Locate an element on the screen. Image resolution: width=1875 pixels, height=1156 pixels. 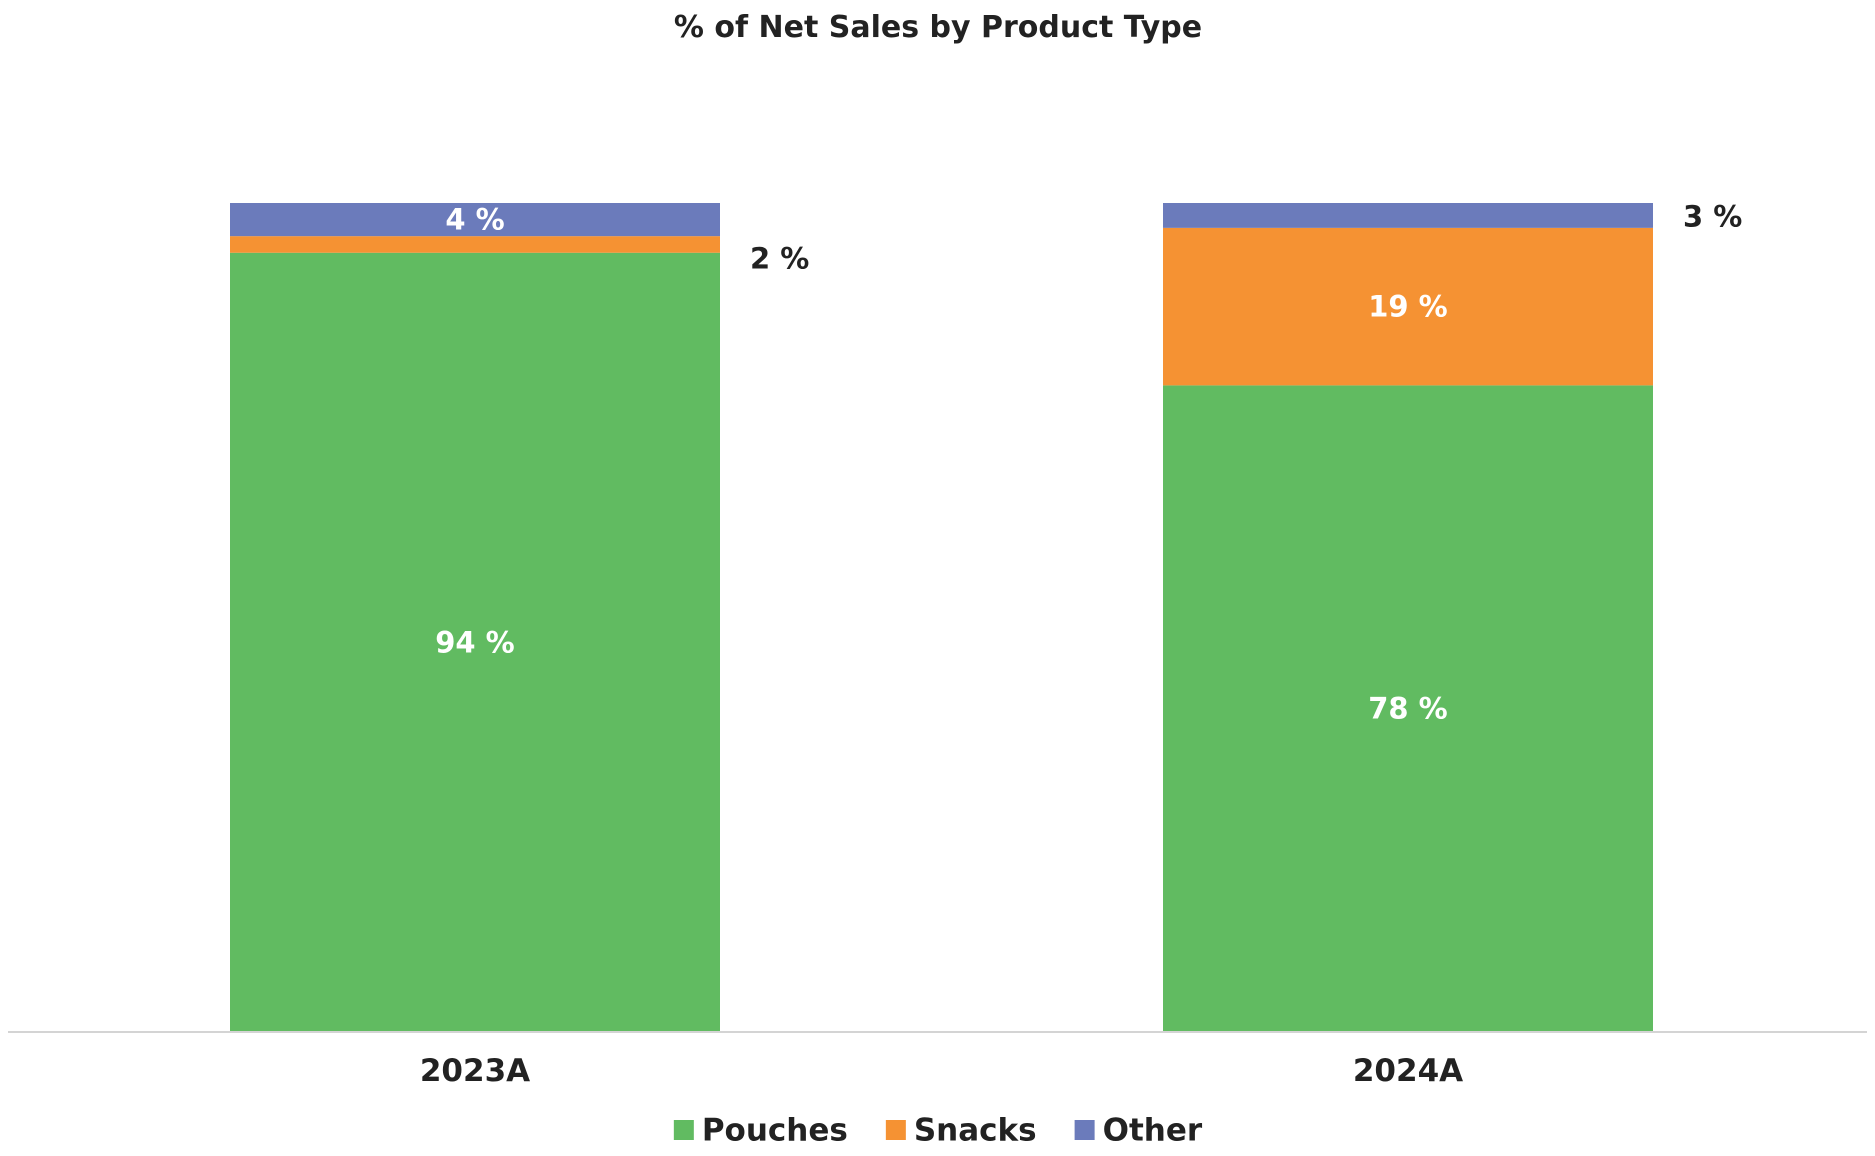
data-label-2024a-snacks: 19 % is located at coordinates (1408, 307).